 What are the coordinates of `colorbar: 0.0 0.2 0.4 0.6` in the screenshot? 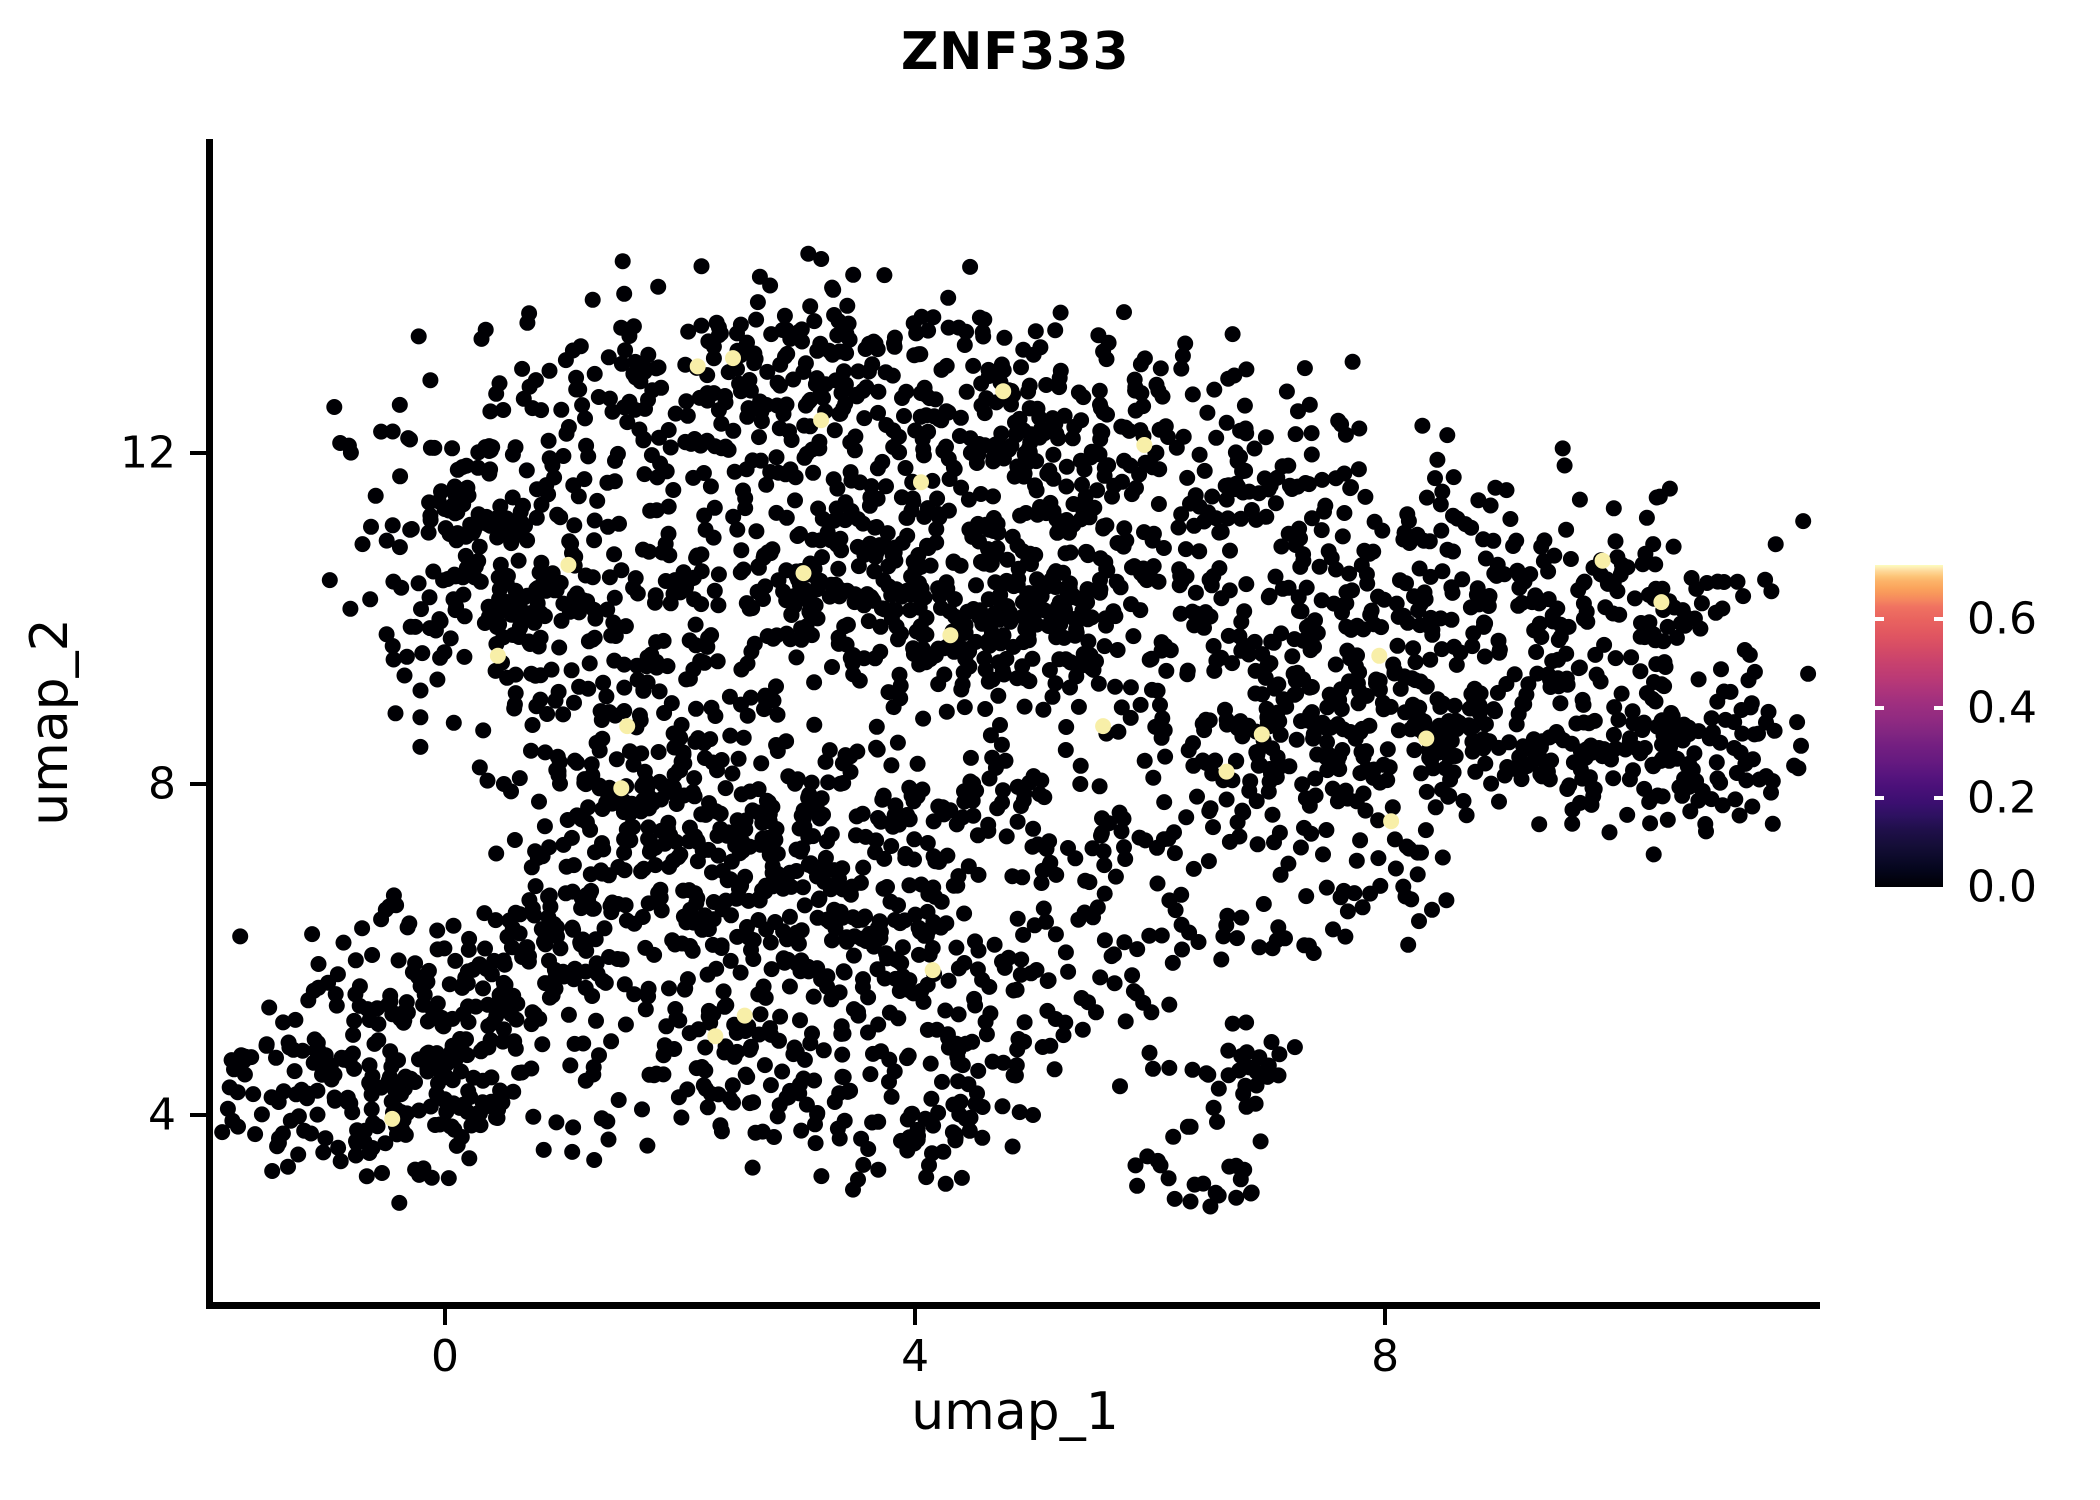 It's located at (1975, 739).